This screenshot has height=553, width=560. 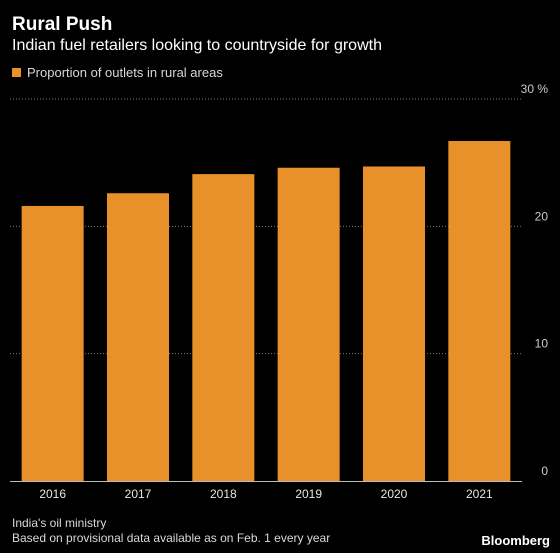 What do you see at coordinates (479, 494) in the screenshot?
I see `x-tick-label: 2021` at bounding box center [479, 494].